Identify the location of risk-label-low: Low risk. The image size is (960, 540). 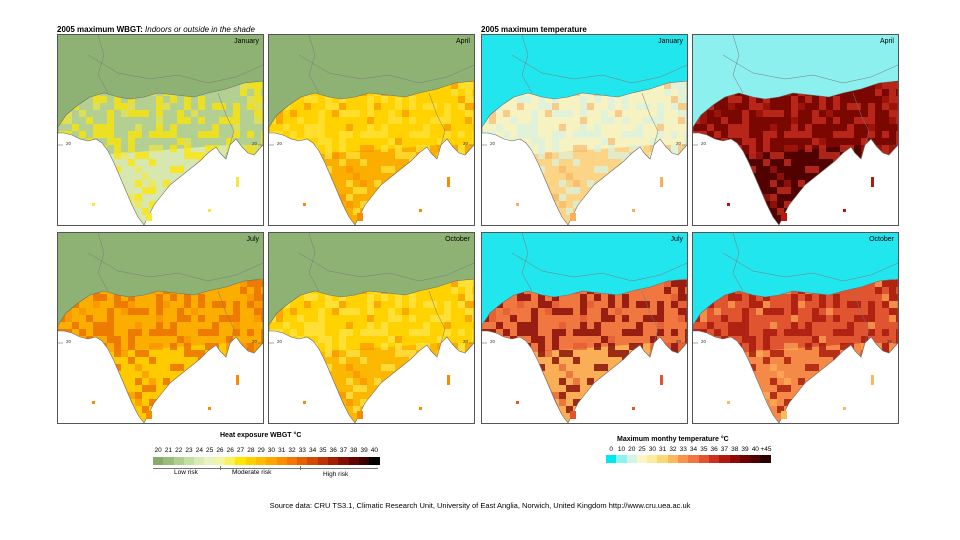
(186, 472).